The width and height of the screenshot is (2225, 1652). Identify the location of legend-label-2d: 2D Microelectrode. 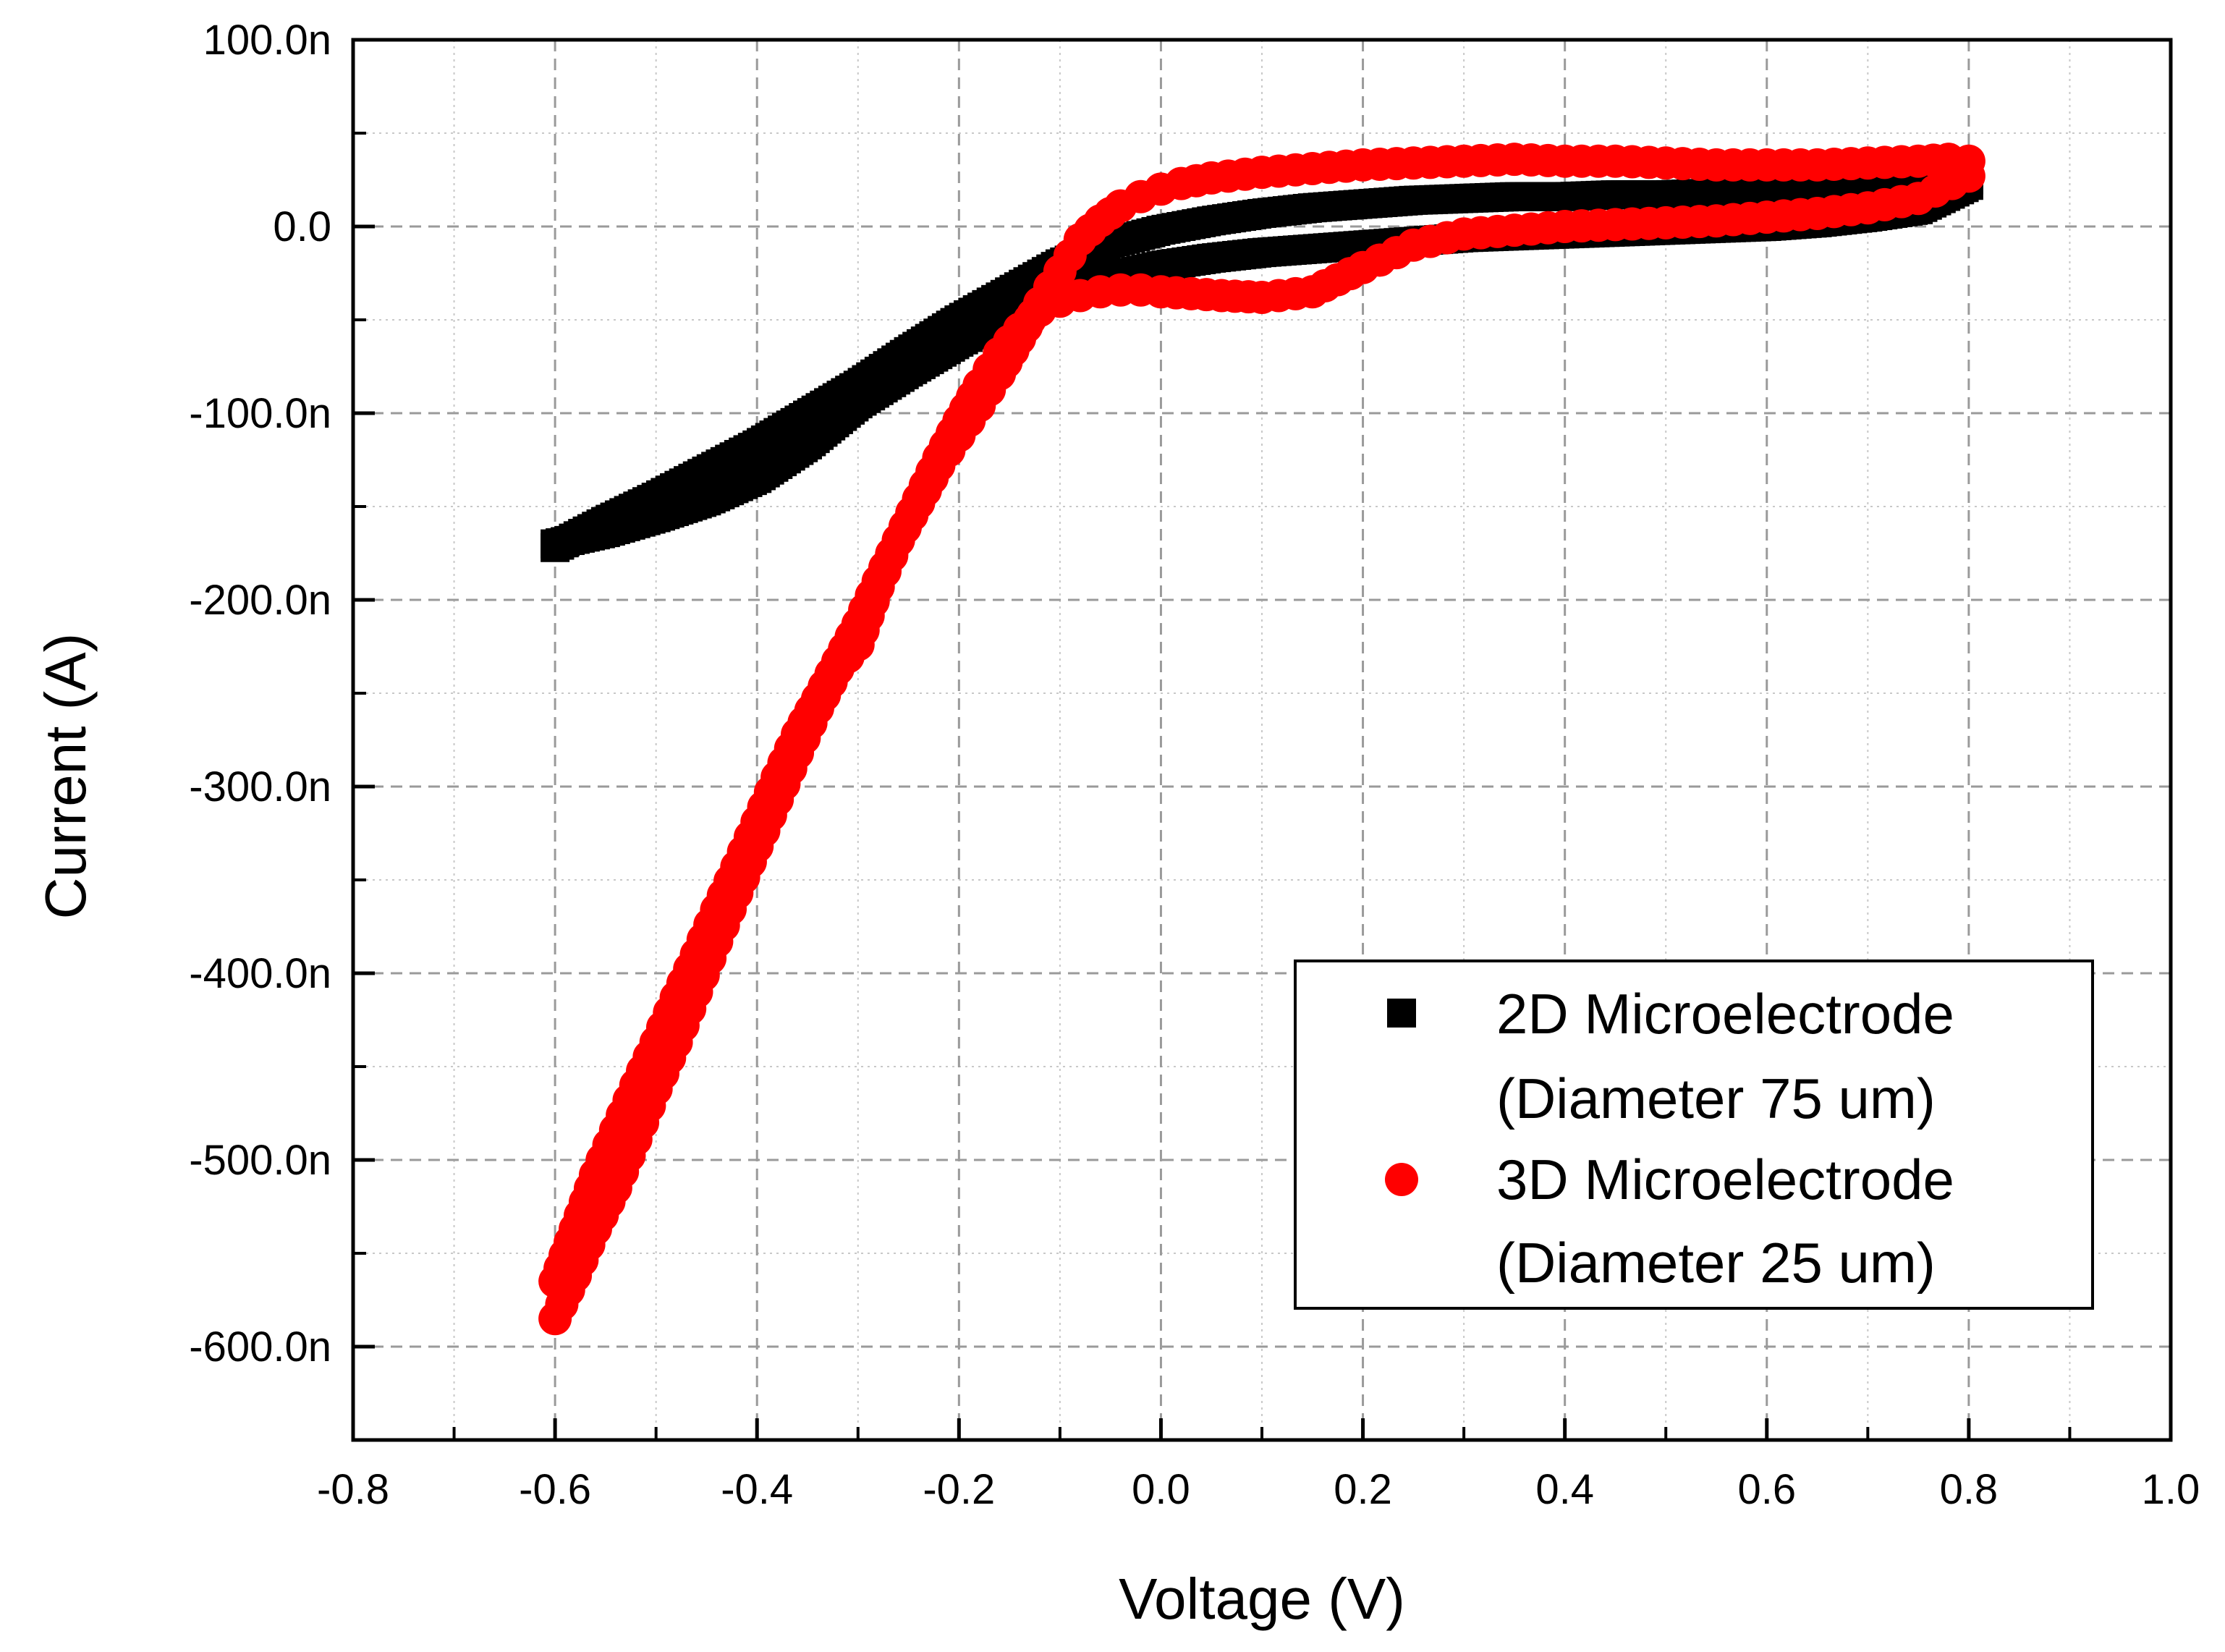
(1725, 1014).